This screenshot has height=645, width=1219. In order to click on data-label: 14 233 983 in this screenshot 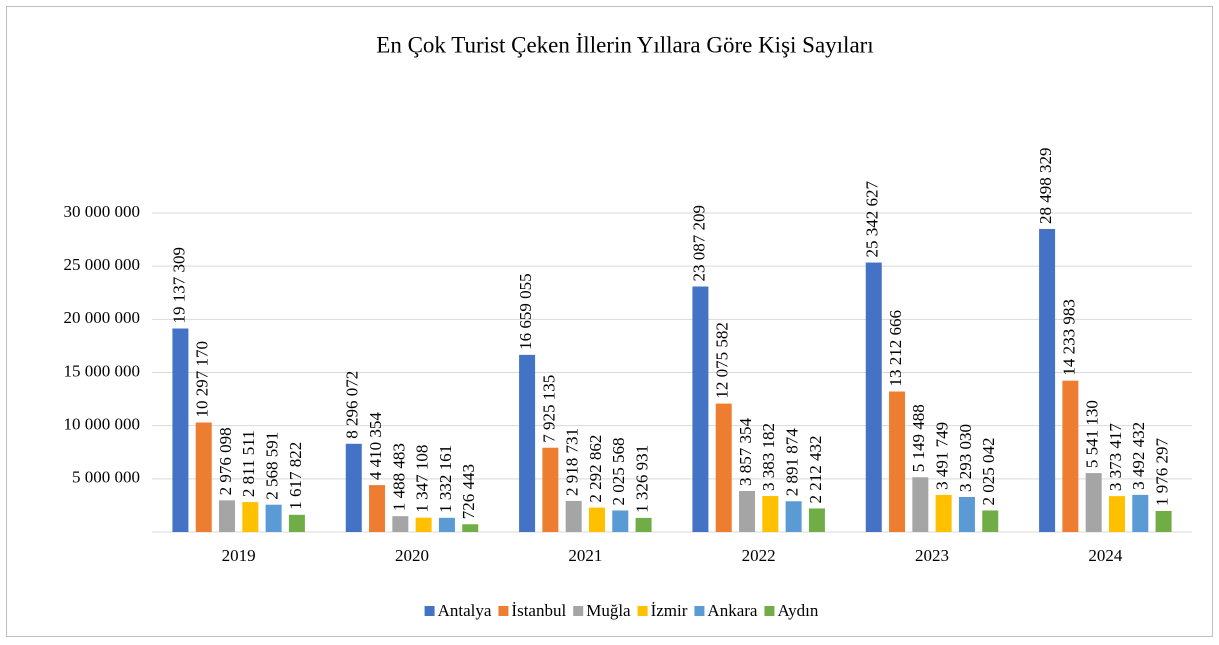, I will do `click(1068, 337)`.